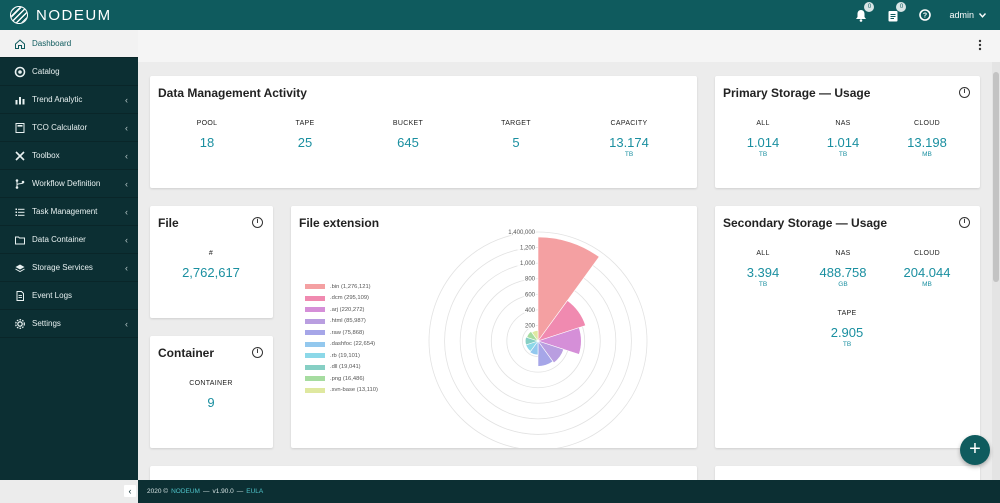 Image resolution: width=1000 pixels, height=503 pixels. What do you see at coordinates (19, 15) in the screenshot?
I see `nodeum-logo-icon` at bounding box center [19, 15].